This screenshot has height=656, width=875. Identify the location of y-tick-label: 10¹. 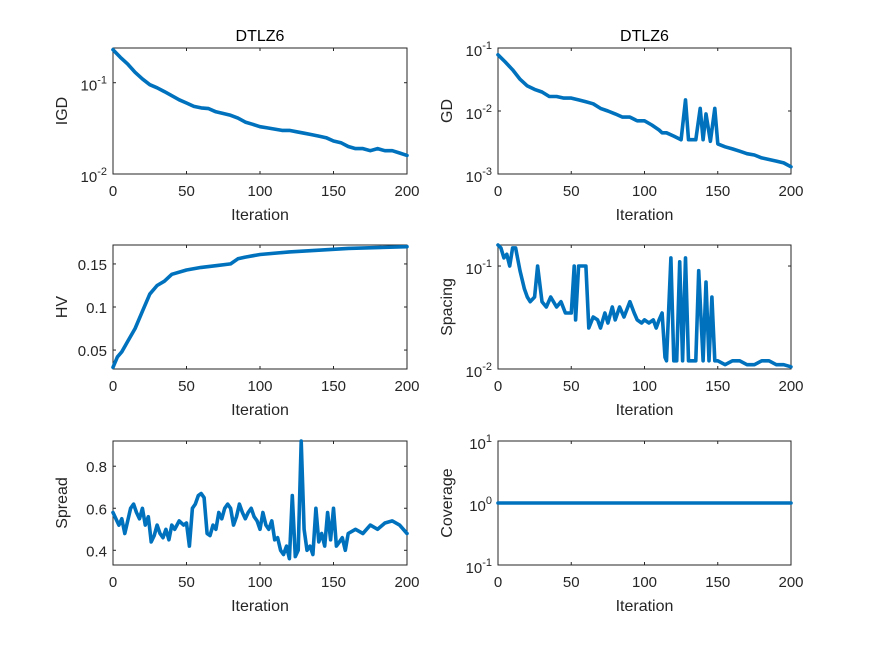
(480, 443).